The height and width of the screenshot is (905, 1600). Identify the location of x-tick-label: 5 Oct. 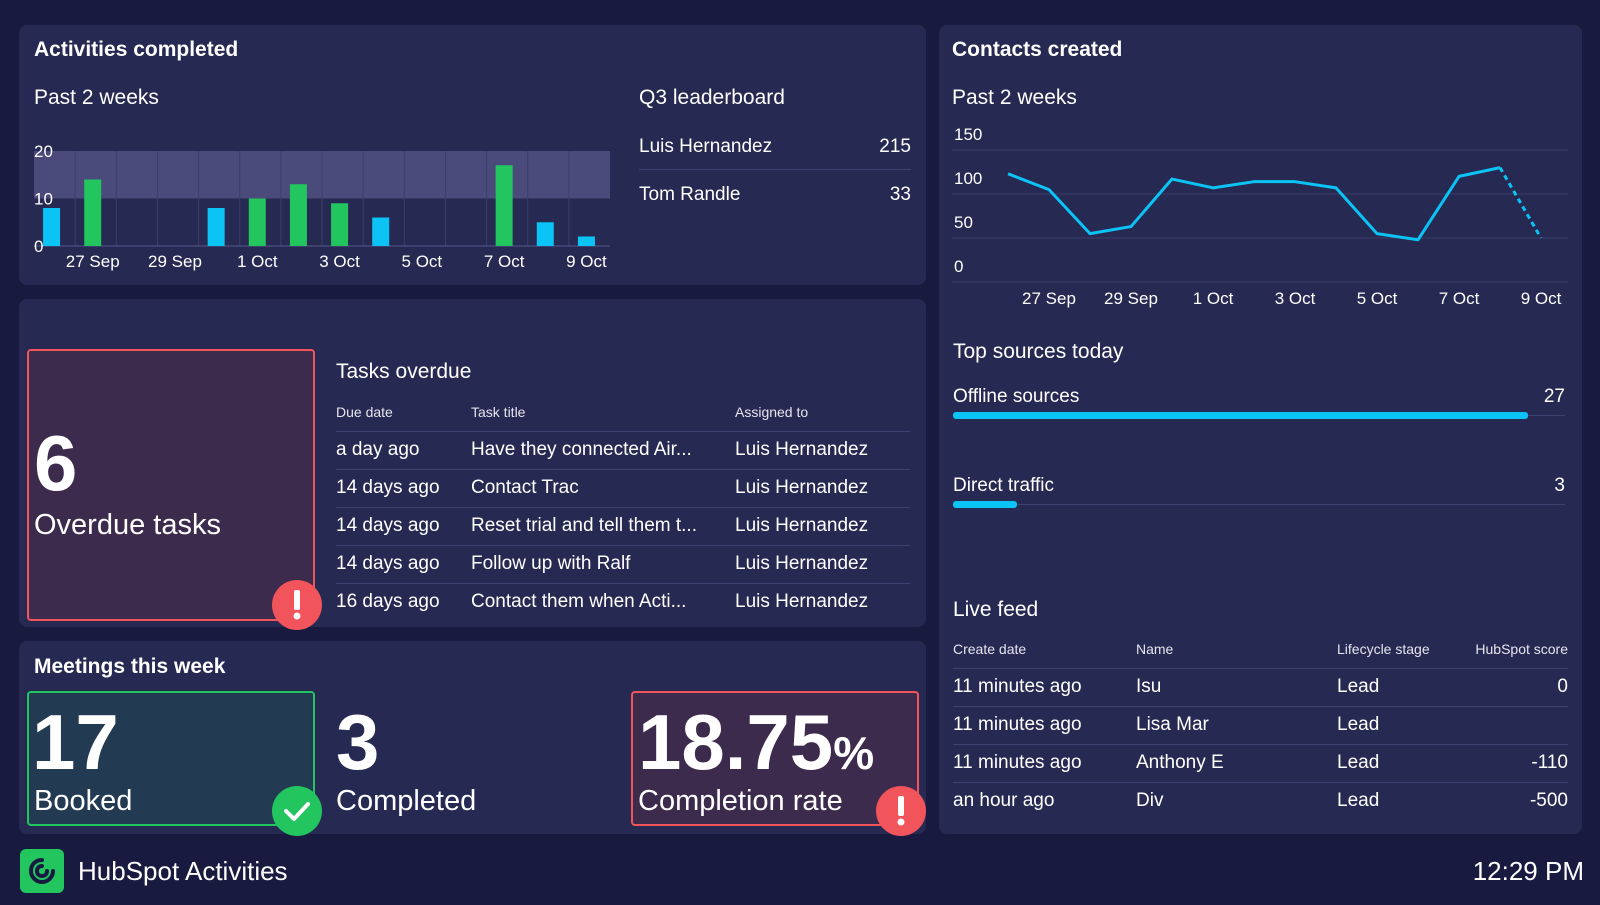
(422, 261).